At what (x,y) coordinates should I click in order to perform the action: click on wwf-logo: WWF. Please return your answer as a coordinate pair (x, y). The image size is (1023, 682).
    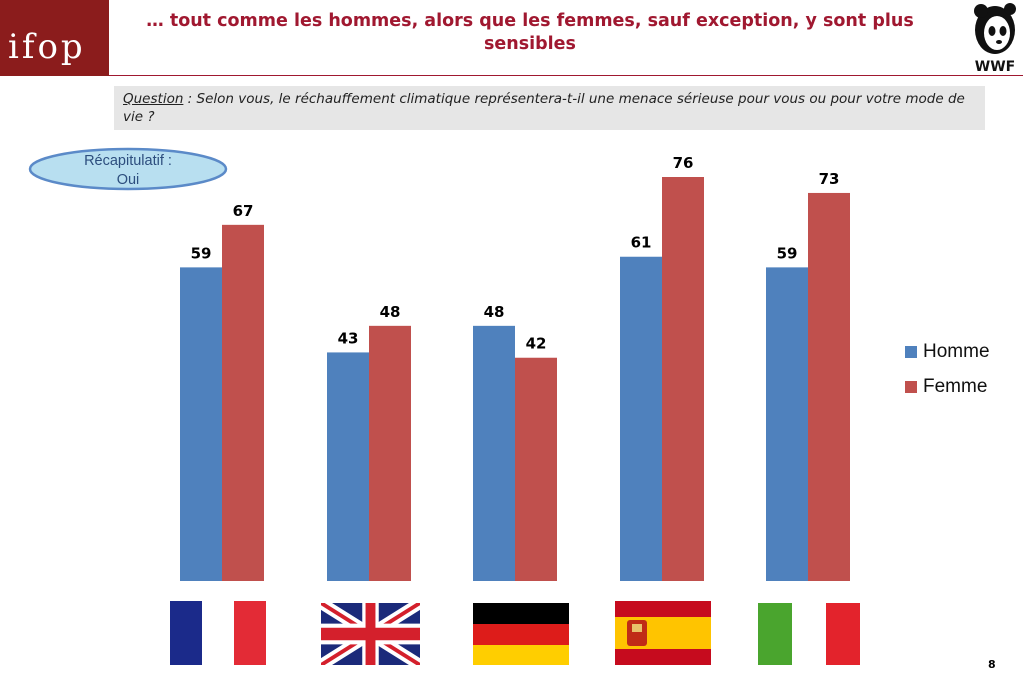
    Looking at the image, I should click on (995, 38).